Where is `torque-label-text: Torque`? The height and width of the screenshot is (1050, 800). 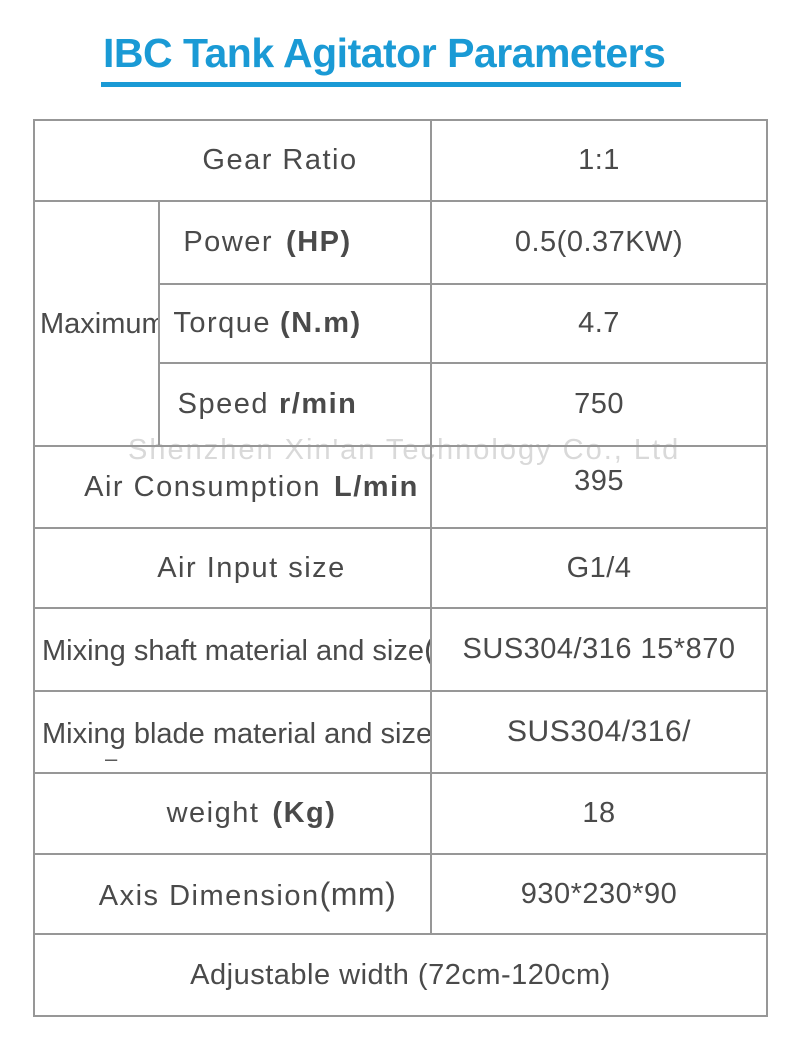
torque-label-text: Torque is located at coordinates (222, 323).